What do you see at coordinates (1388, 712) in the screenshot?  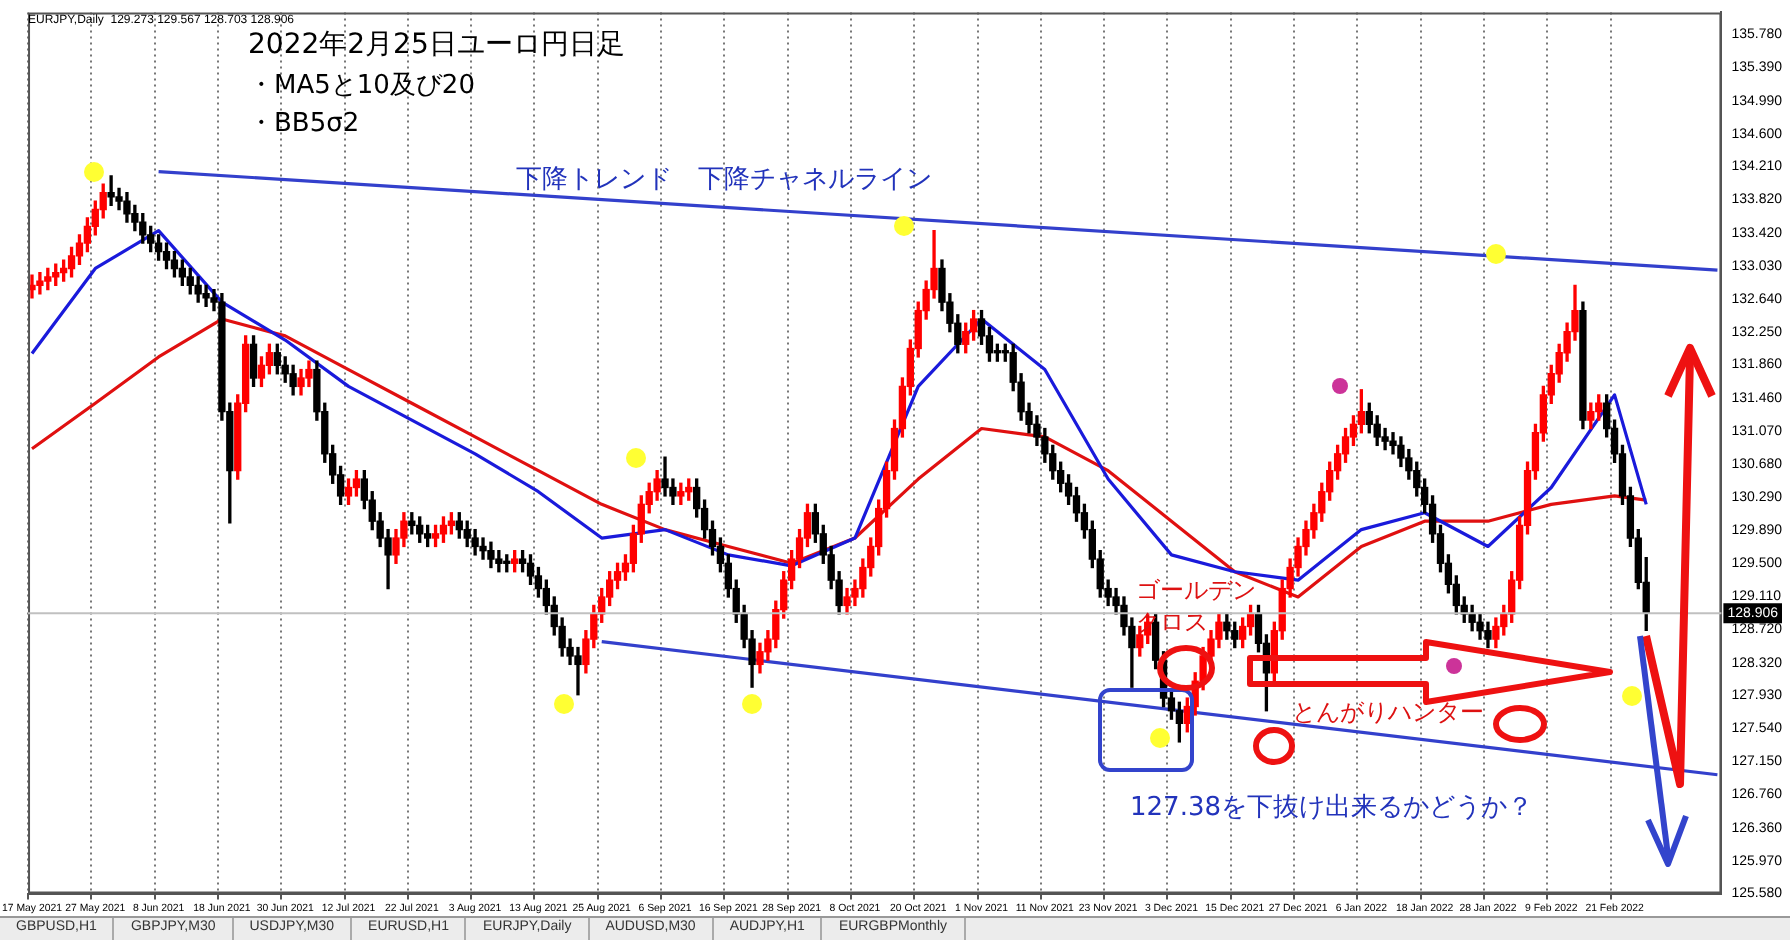 I see `annotation: とんがりハンター` at bounding box center [1388, 712].